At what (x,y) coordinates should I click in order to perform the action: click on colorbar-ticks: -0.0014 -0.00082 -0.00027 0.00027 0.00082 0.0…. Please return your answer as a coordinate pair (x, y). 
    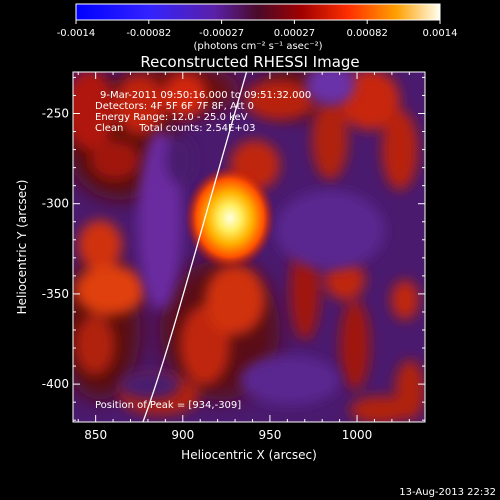
    Looking at the image, I should click on (257, 29).